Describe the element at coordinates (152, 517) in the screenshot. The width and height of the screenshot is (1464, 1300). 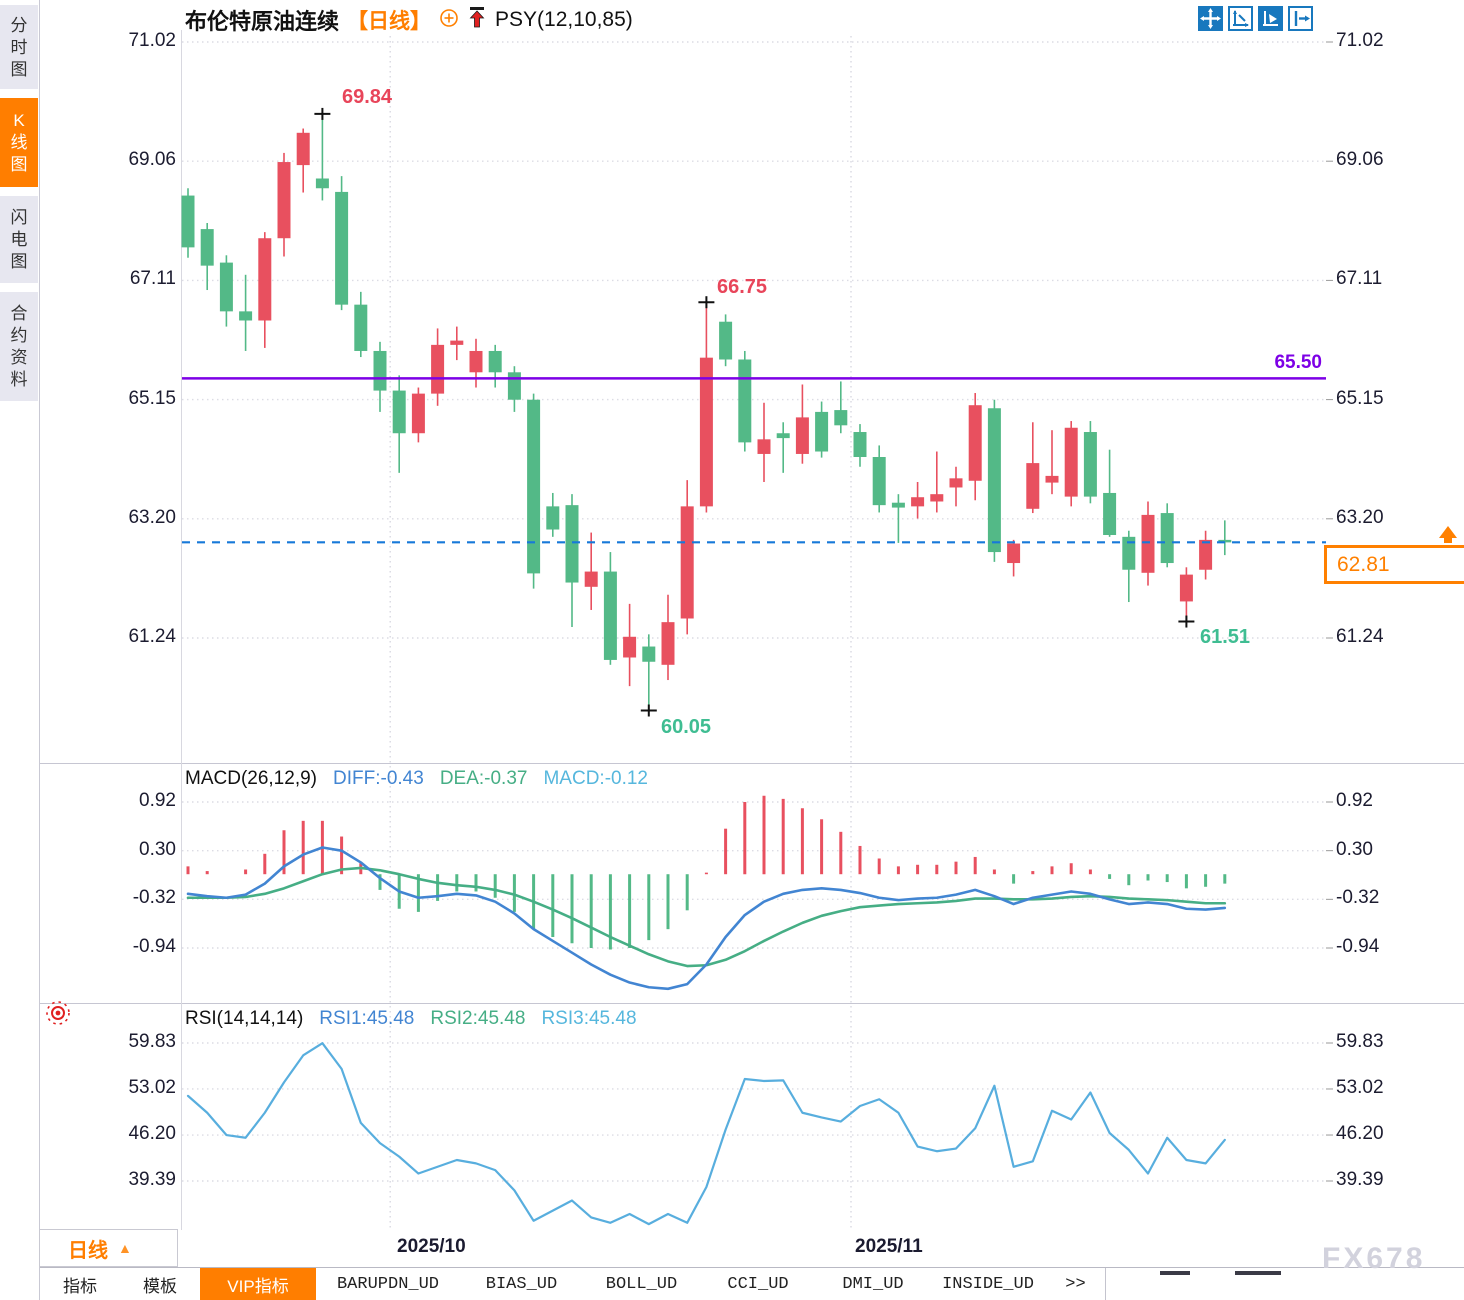
I see `price-tick-left: 63.20` at that location.